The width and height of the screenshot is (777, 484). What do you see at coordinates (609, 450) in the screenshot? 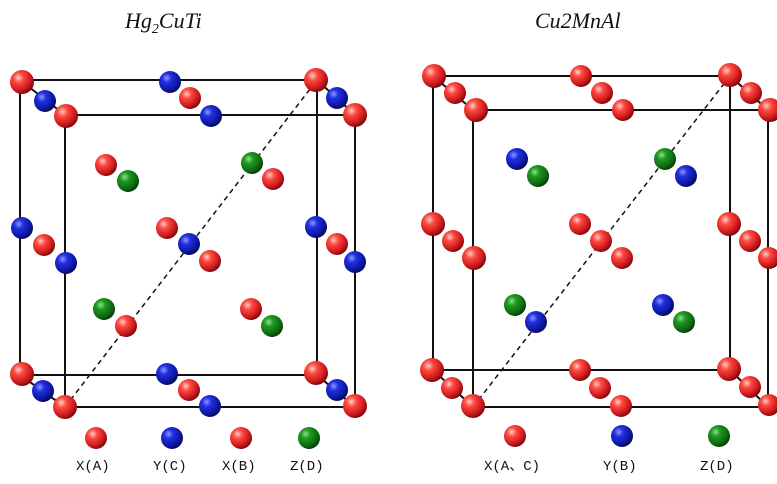
I see `right-legend: X(A、C) Y(B) Z(D)` at bounding box center [609, 450].